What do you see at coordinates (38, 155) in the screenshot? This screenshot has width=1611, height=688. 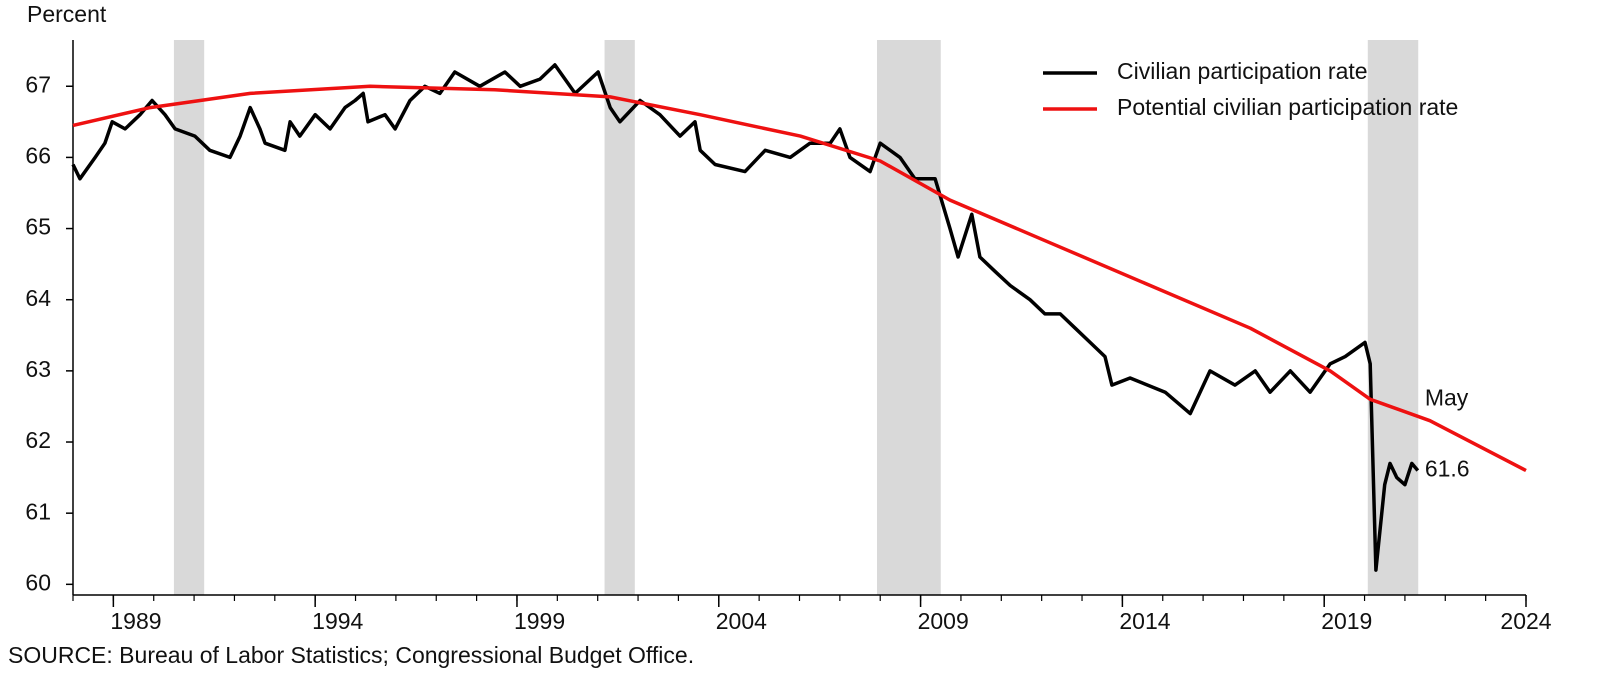 I see `y-tick-label: 66` at bounding box center [38, 155].